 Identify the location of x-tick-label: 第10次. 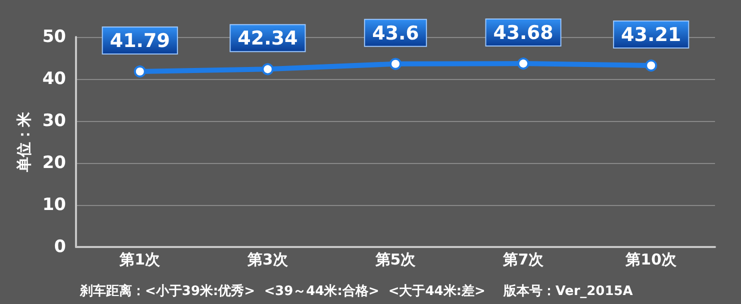
(651, 259).